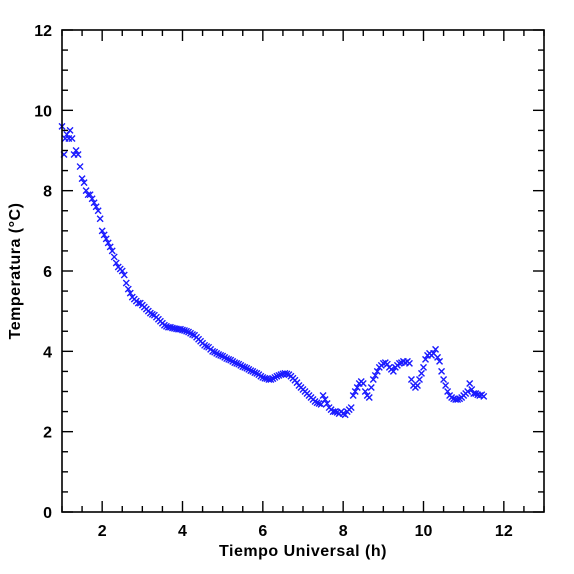 Image resolution: width=574 pixels, height=574 pixels. I want to click on x-axis-label: Tiempo Universal (h), so click(303, 551).